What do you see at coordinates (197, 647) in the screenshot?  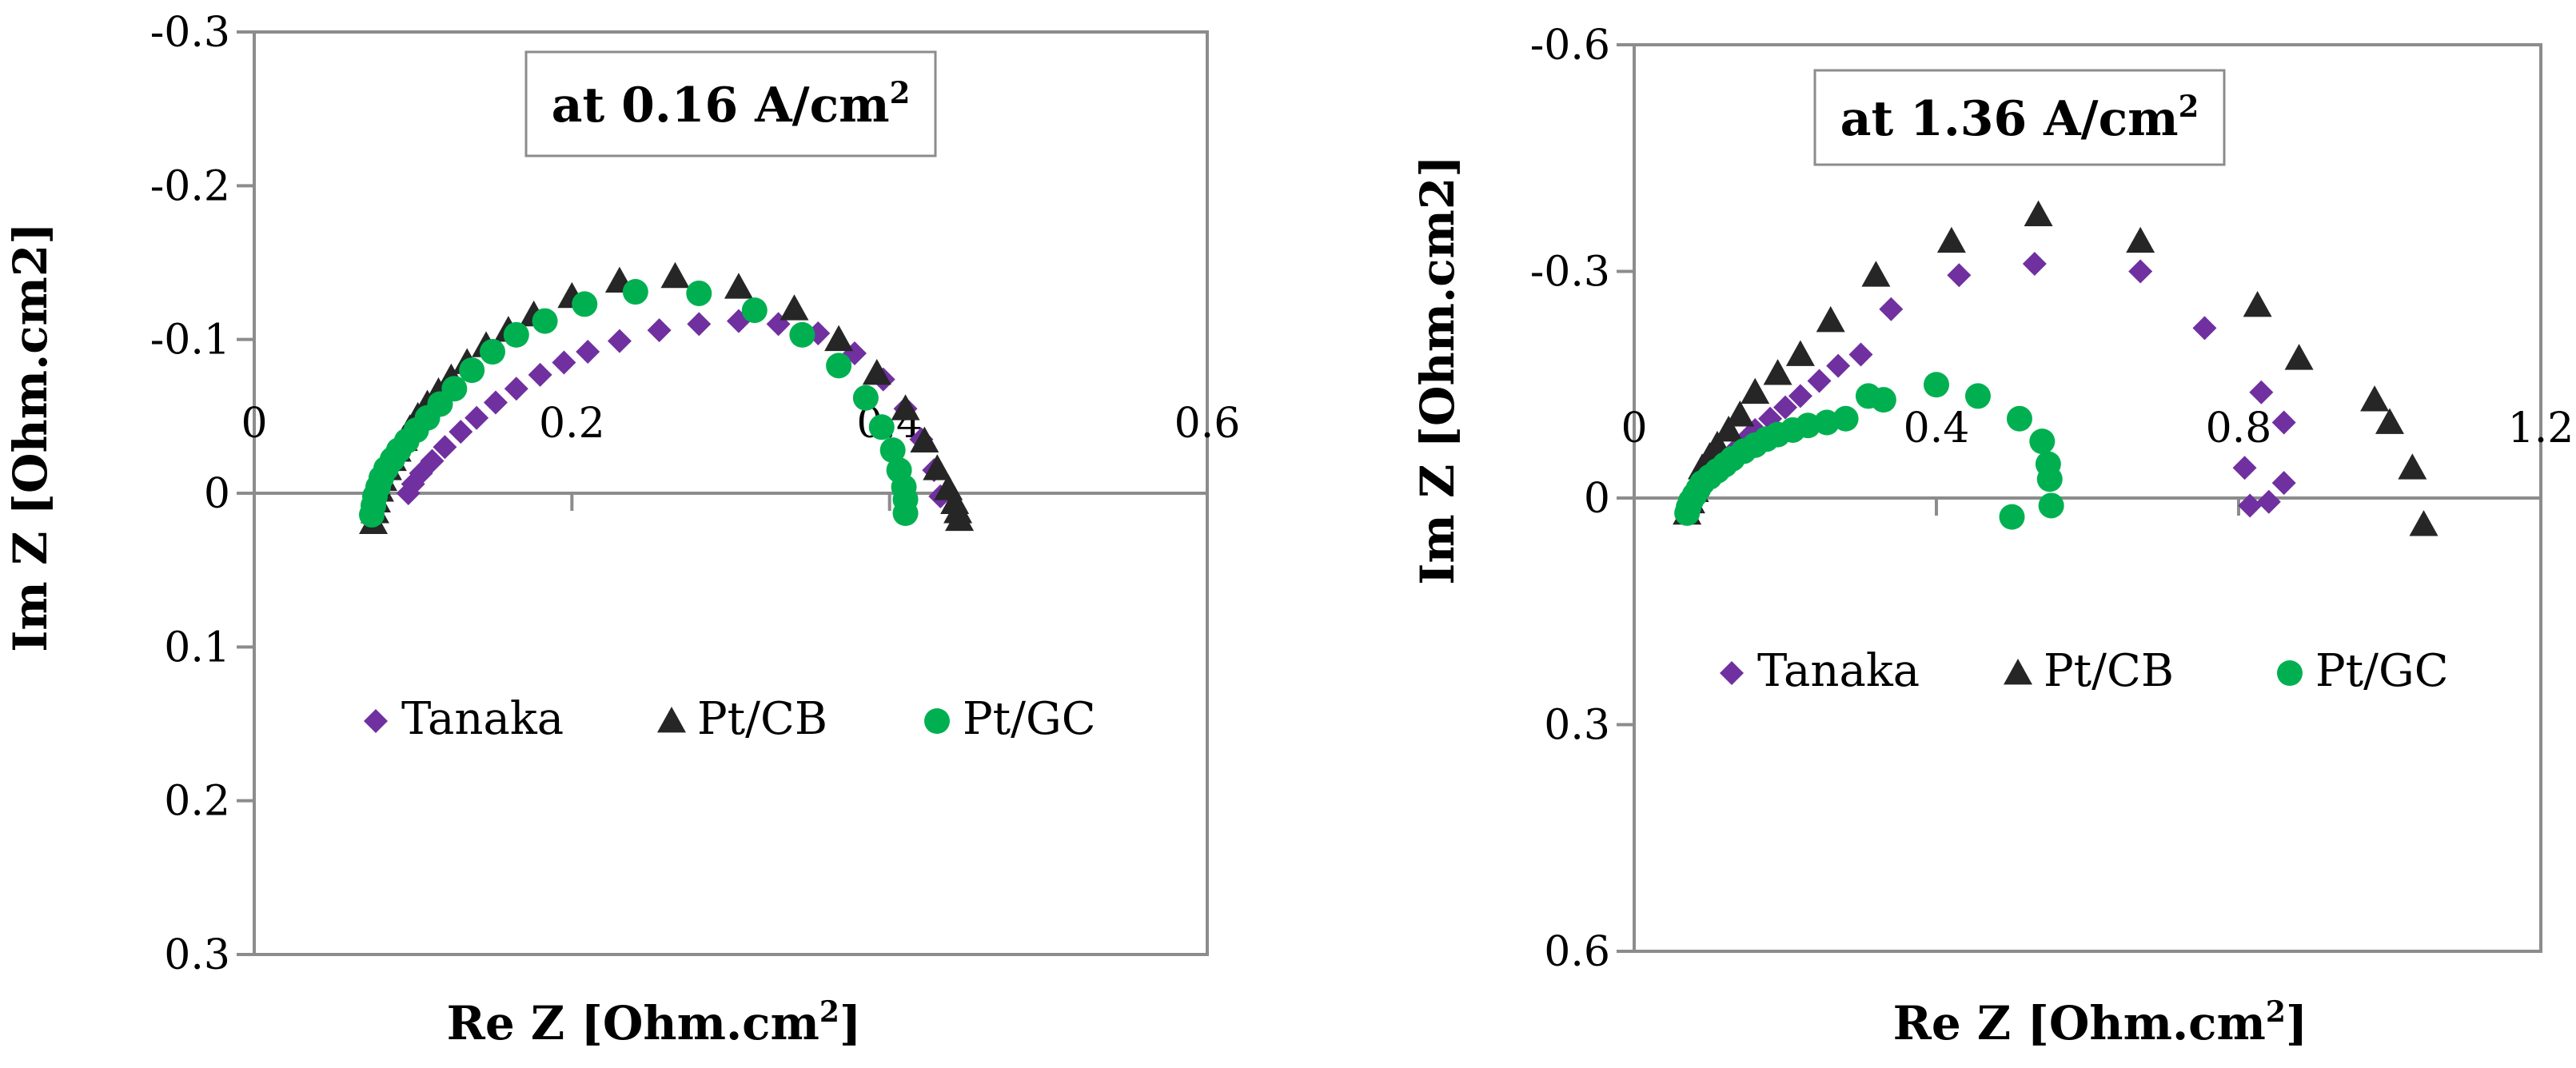 I see `y-tick-label: 0.1` at bounding box center [197, 647].